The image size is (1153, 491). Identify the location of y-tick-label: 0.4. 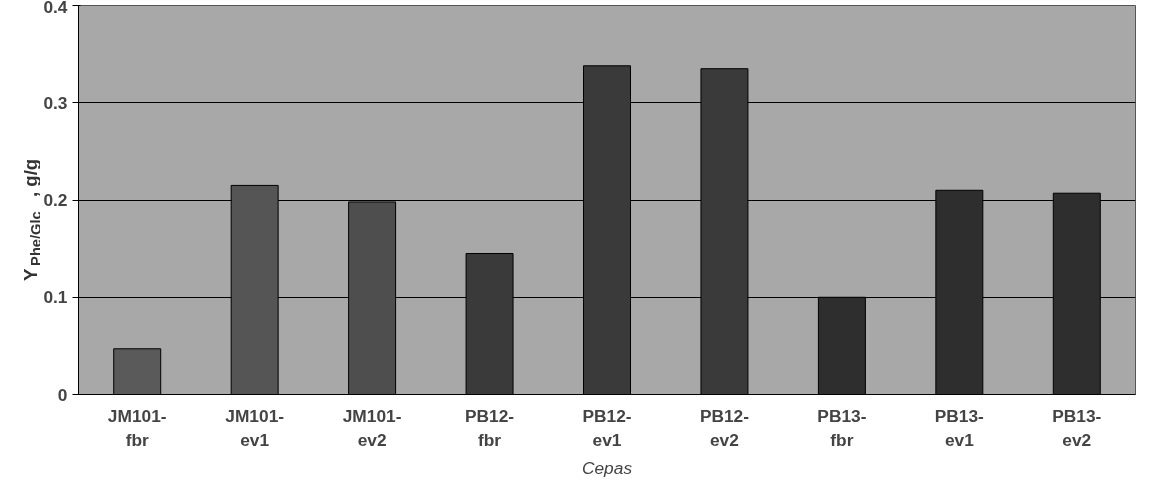
(55, 8).